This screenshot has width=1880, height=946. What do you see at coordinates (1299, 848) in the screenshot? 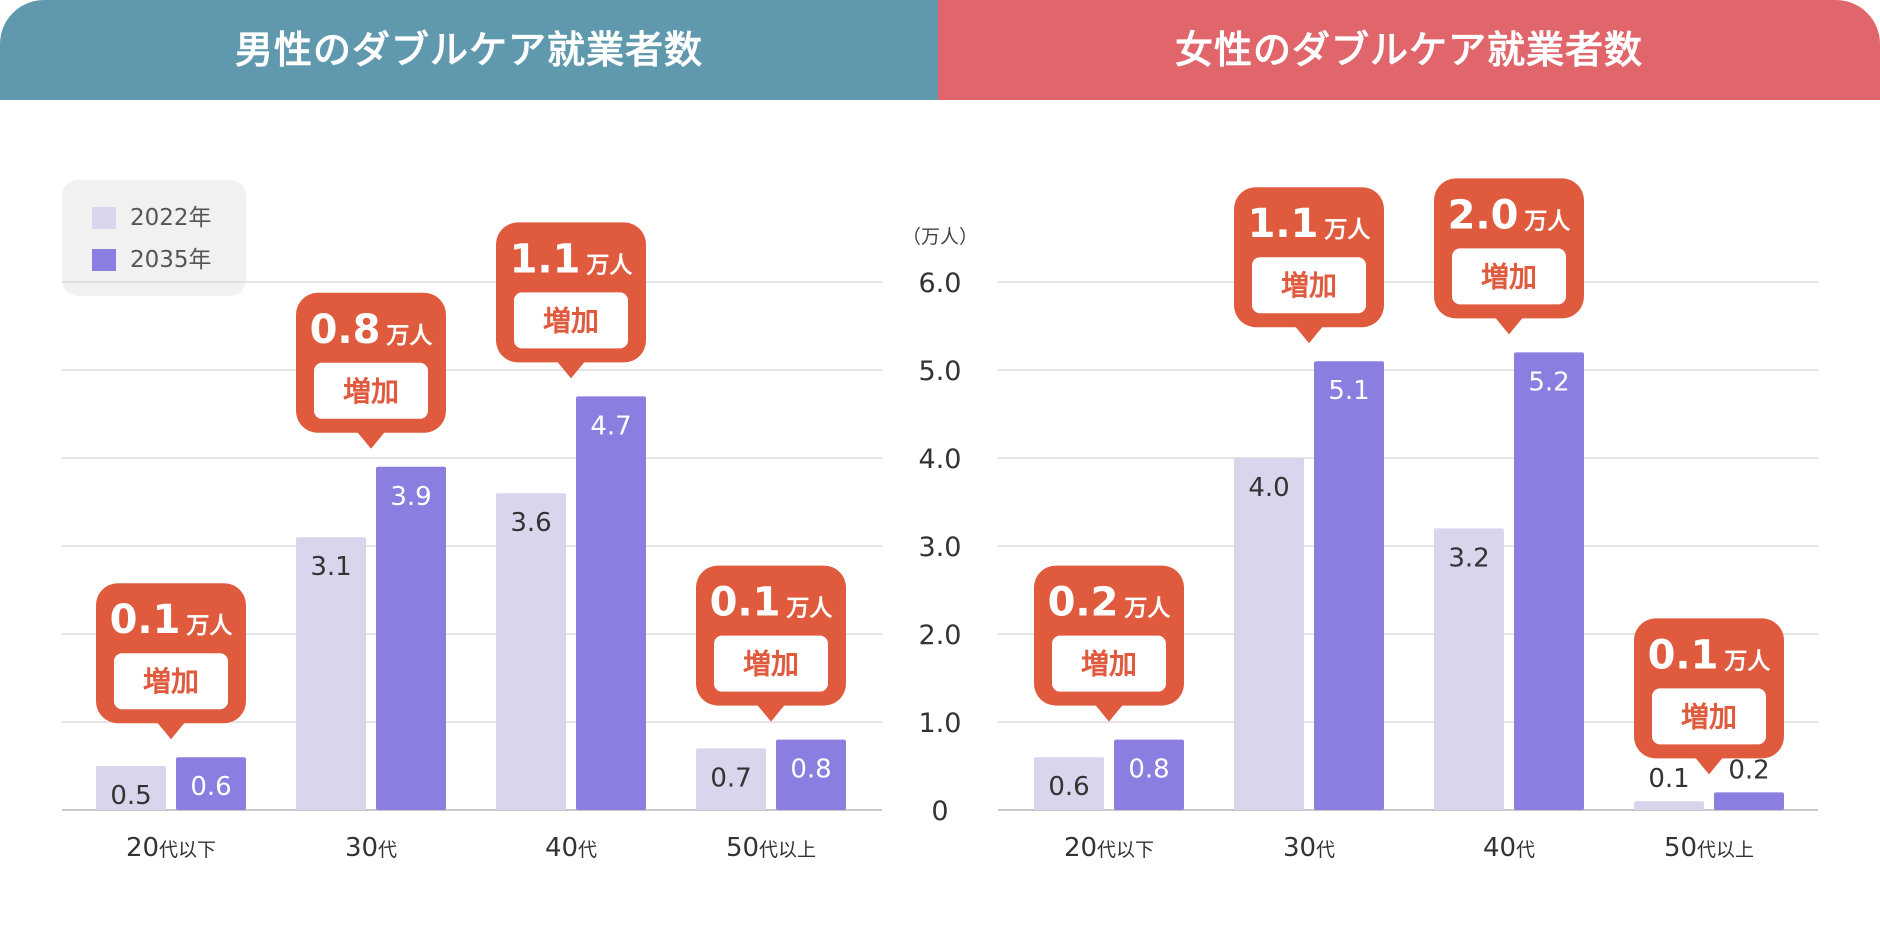
I see `category-num: 30` at bounding box center [1299, 848].